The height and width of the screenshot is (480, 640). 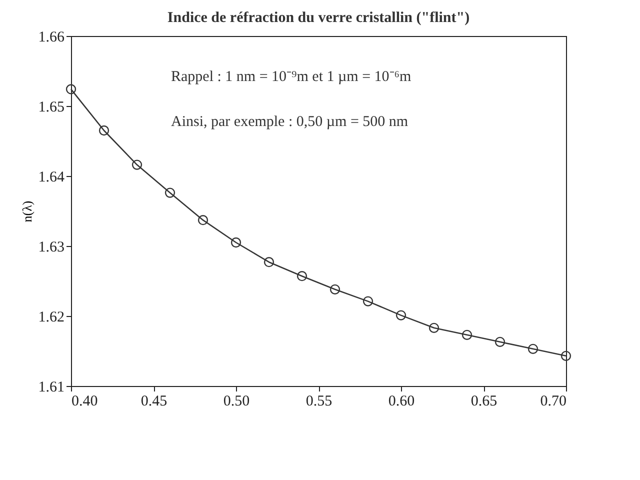 I want to click on x-tick-label: 0.40, so click(x=85, y=402).